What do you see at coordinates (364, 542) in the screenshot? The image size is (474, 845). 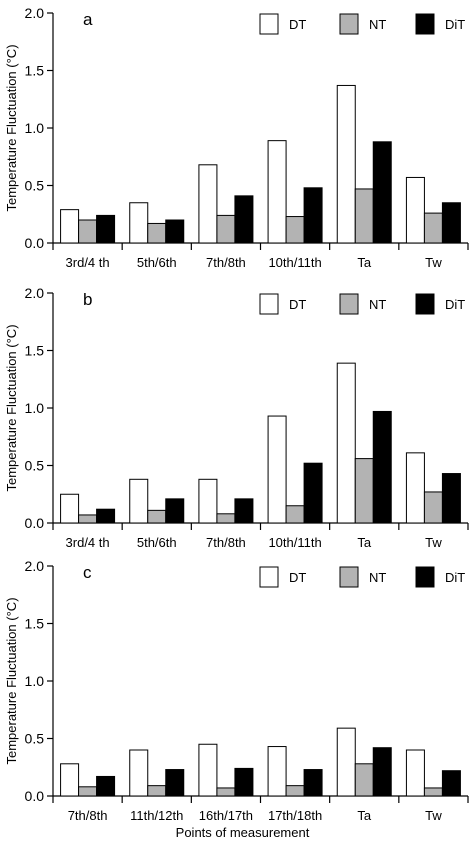 I see `panel-b-category-label: Ta` at bounding box center [364, 542].